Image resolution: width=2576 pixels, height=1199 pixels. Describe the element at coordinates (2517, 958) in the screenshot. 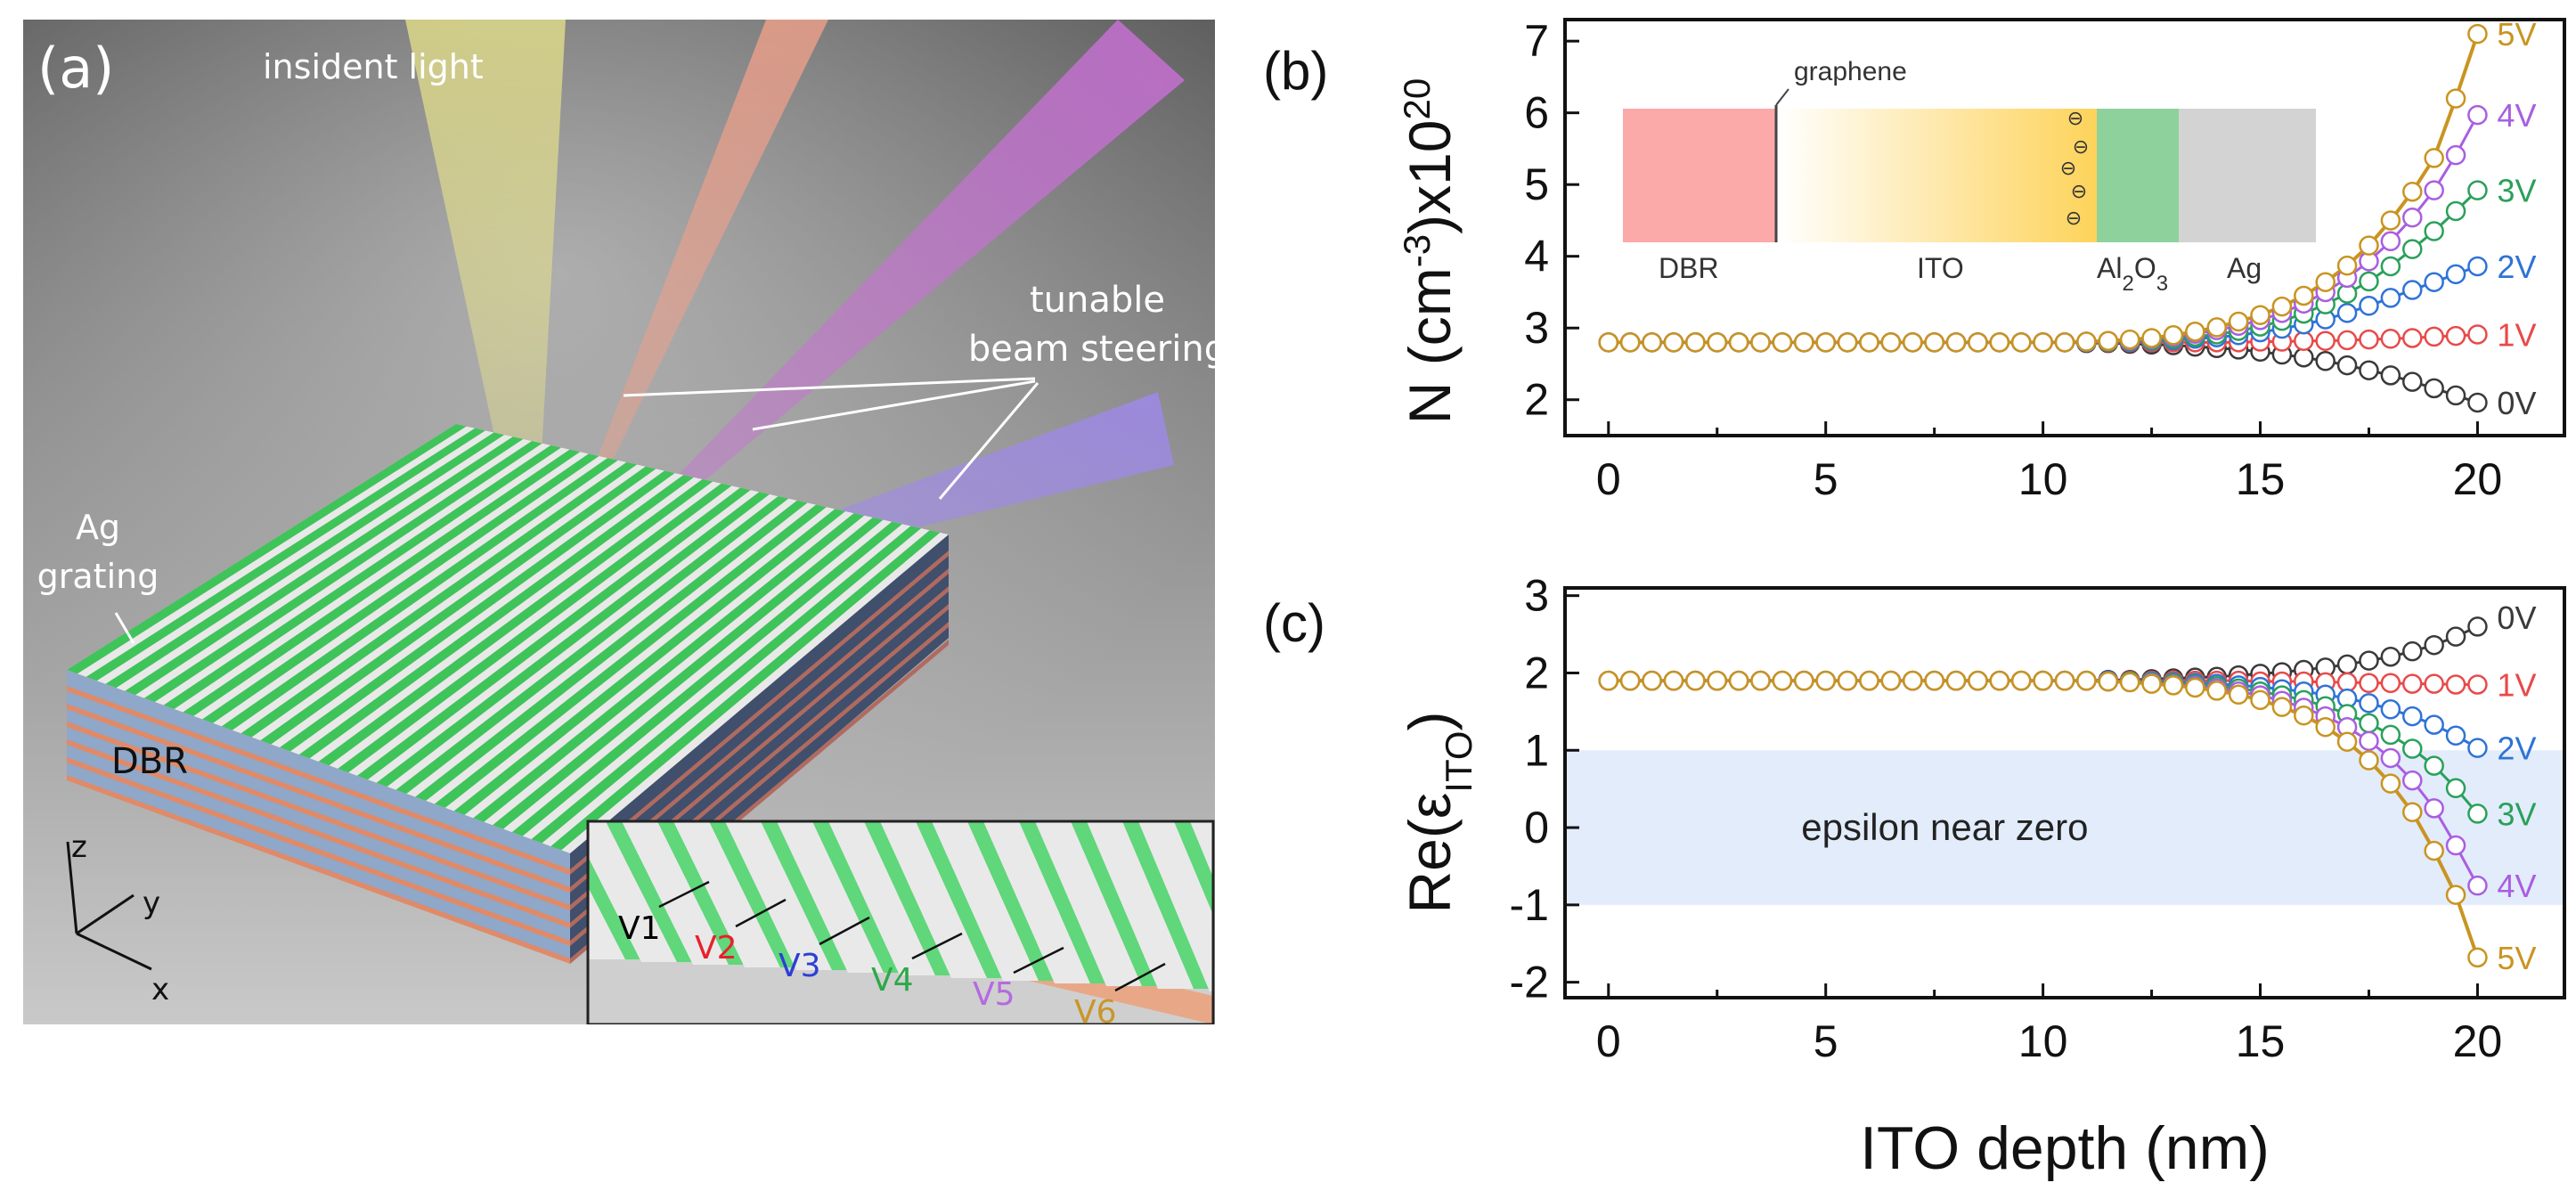

I see `series-label-5V: 5V` at that location.